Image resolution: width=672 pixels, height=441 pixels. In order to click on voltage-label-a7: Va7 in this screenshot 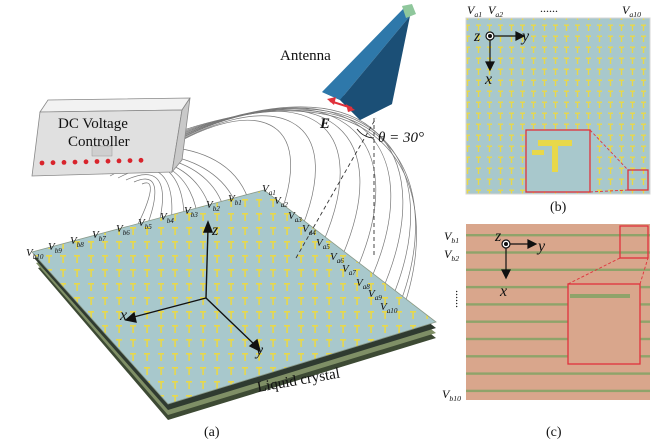, I will do `click(349, 270)`.